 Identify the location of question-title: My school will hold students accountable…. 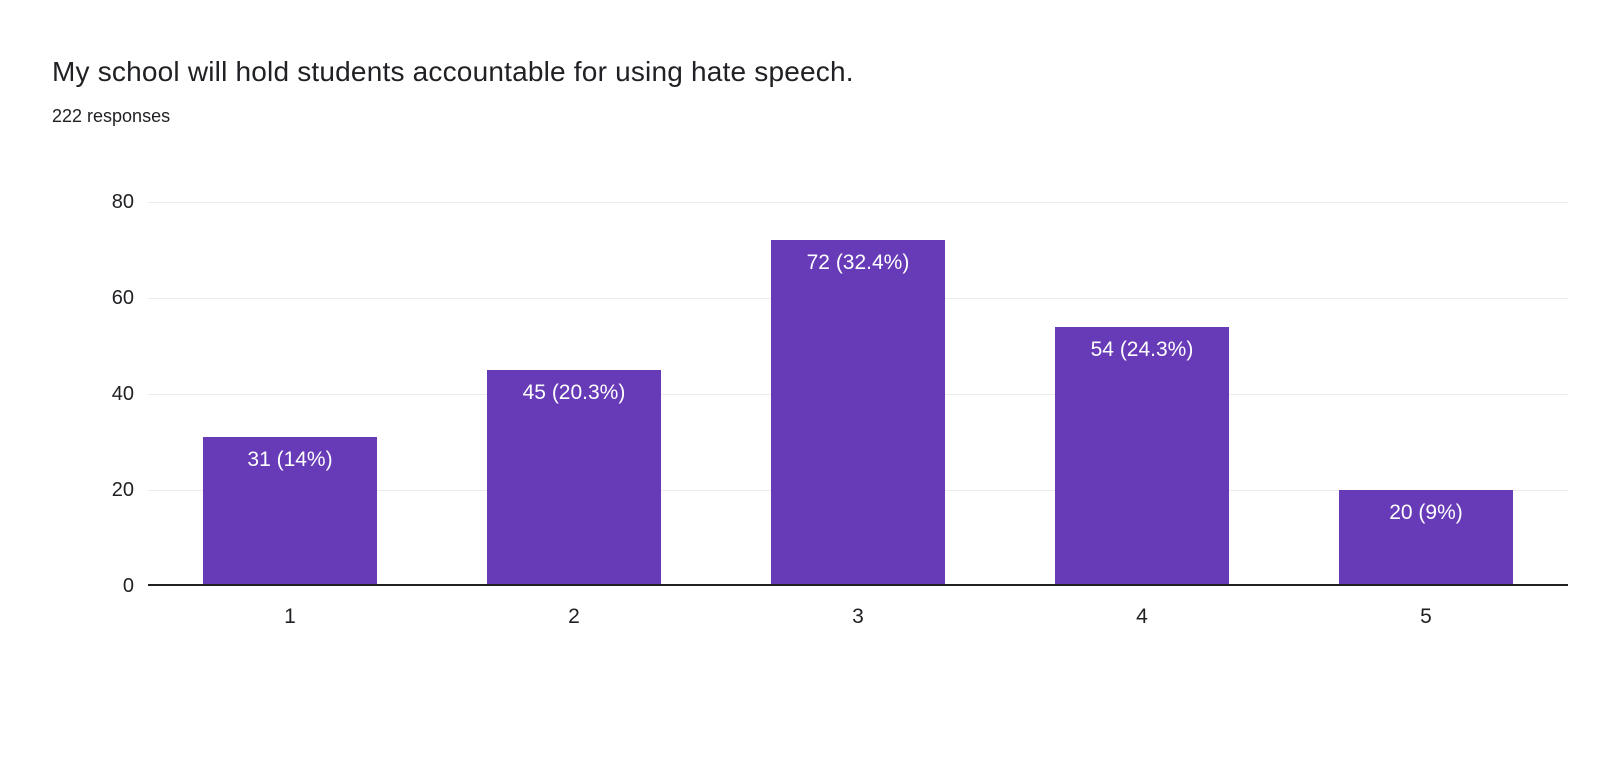
(453, 71).